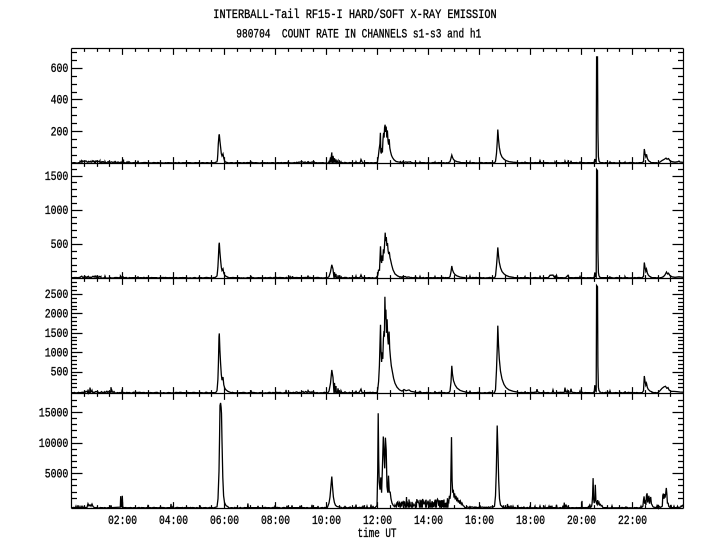 This screenshot has width=720, height=555. I want to click on svg-text: 10:00, so click(326, 520).